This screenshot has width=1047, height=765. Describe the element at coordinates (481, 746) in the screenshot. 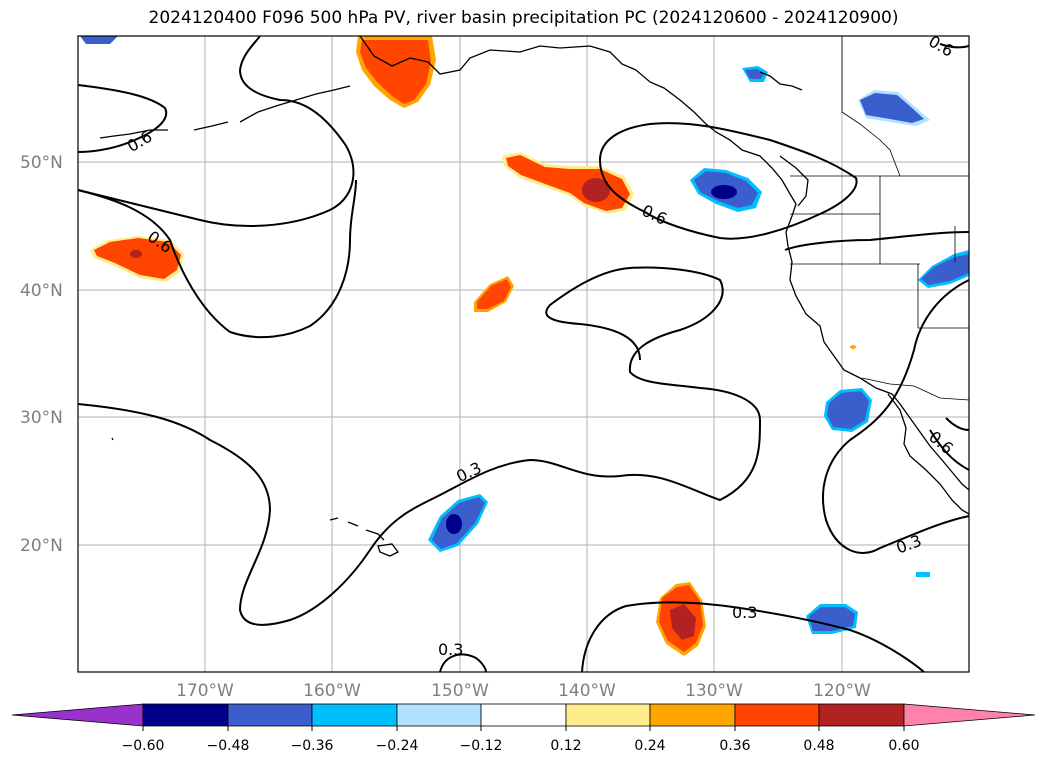

I see `colorbar-tick-label: −0.12` at that location.